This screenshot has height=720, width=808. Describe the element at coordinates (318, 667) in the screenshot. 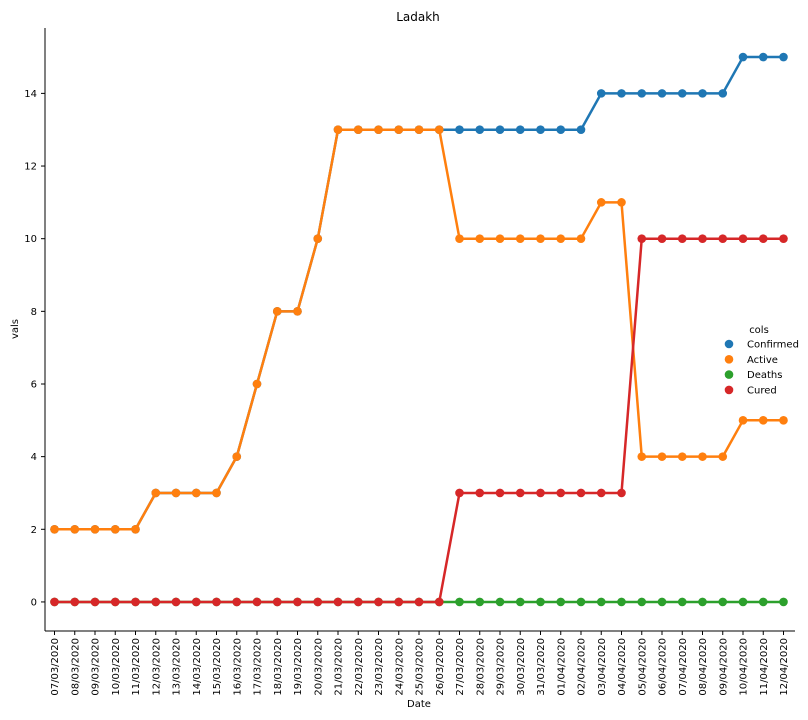

I see `x-tick-label: 20/03/2020` at that location.